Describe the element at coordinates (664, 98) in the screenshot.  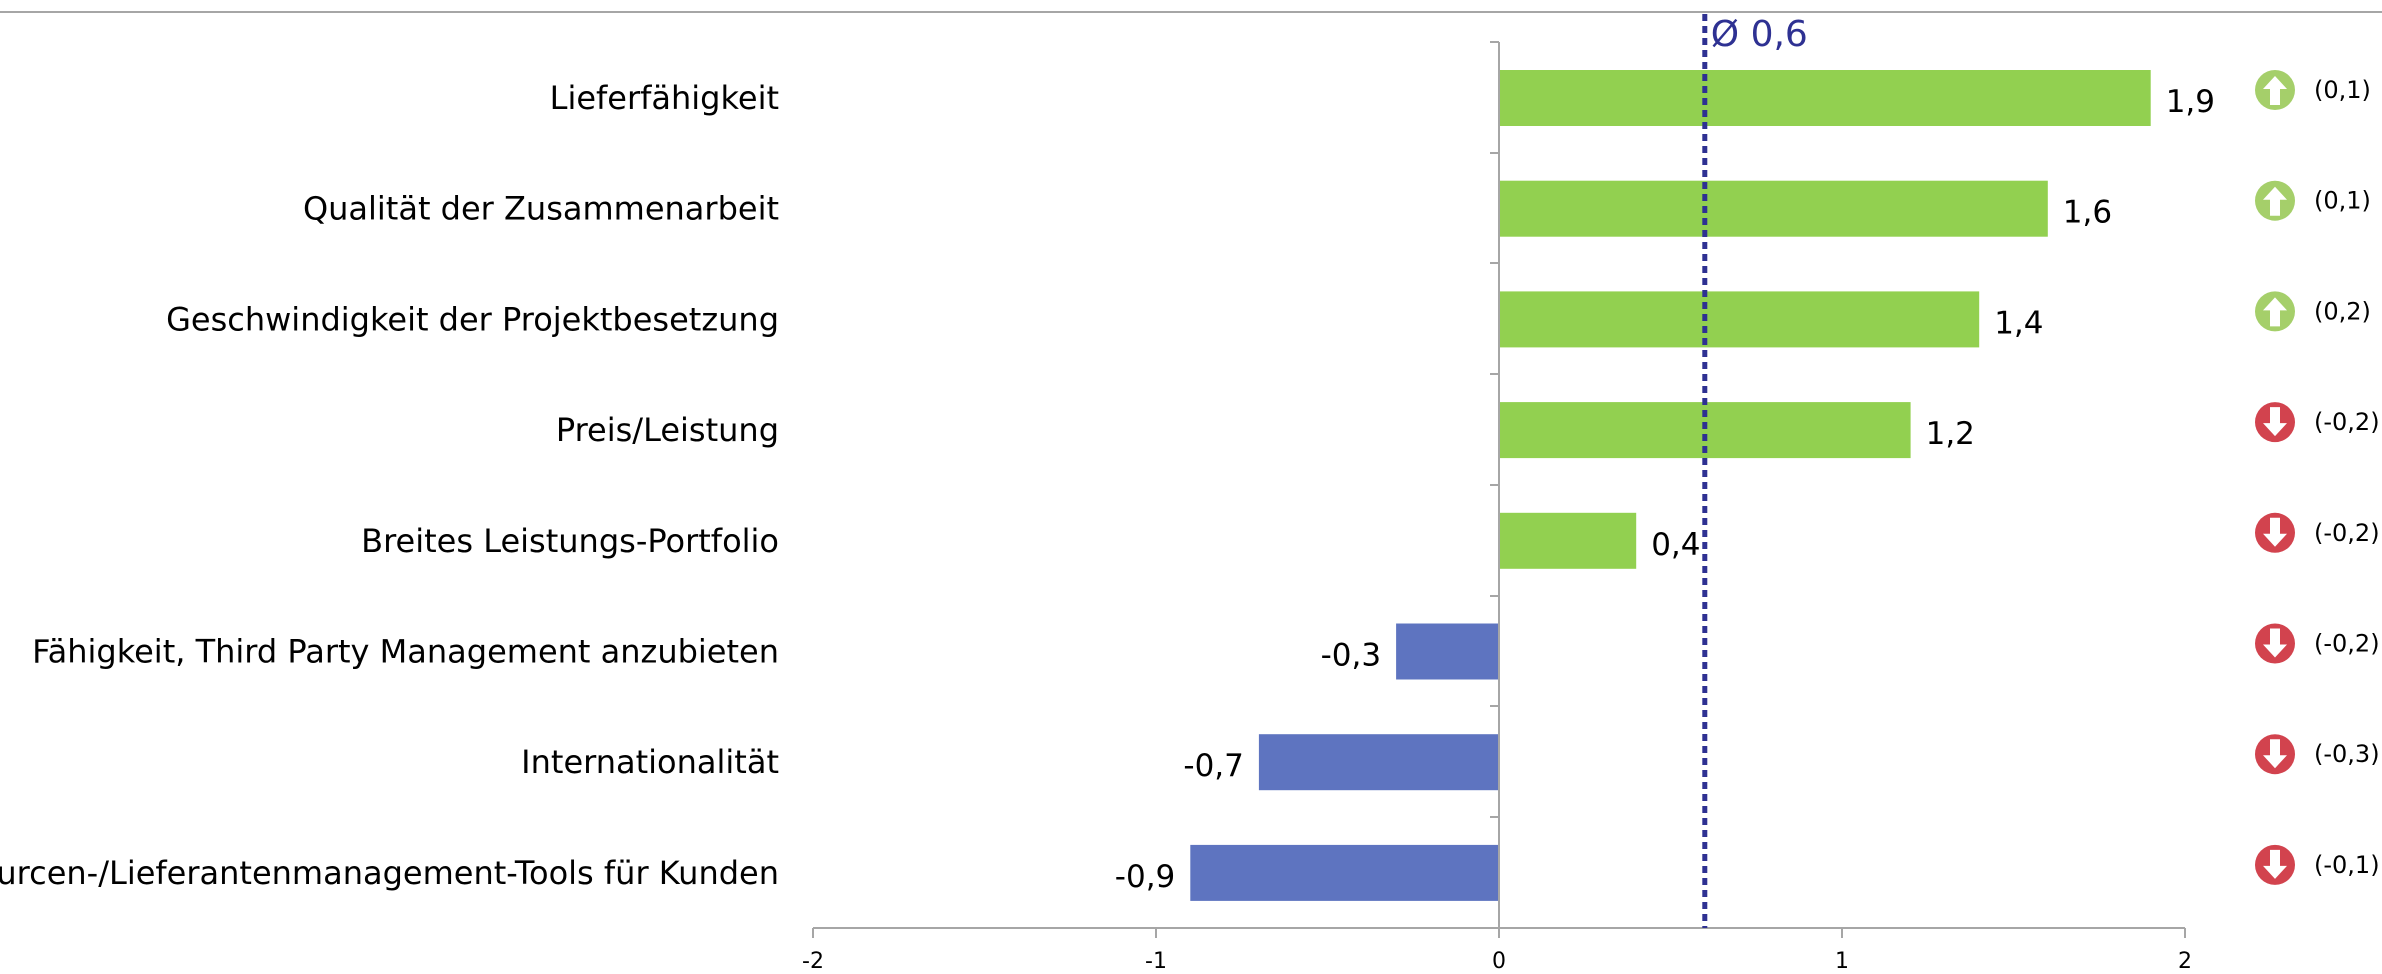
I see `category-label: Lieferfähigkeit` at that location.